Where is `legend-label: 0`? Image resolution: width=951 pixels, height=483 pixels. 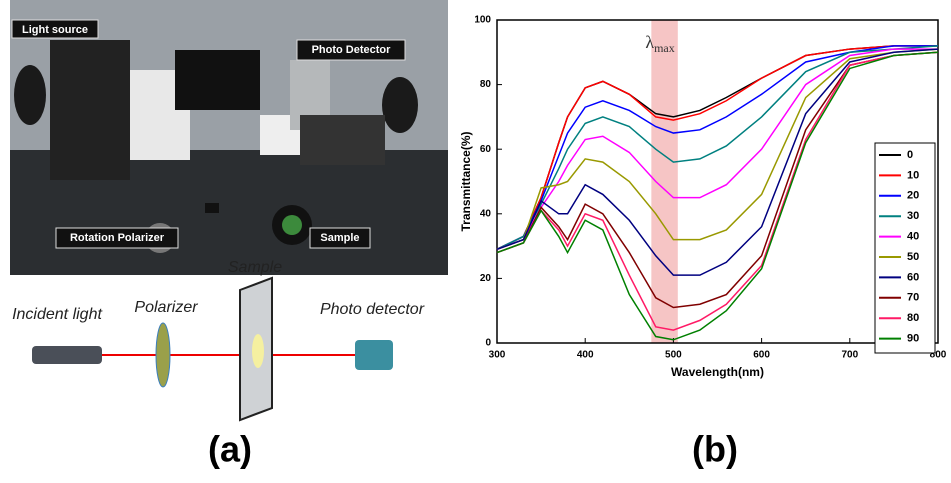 legend-label: 0 is located at coordinates (910, 155).